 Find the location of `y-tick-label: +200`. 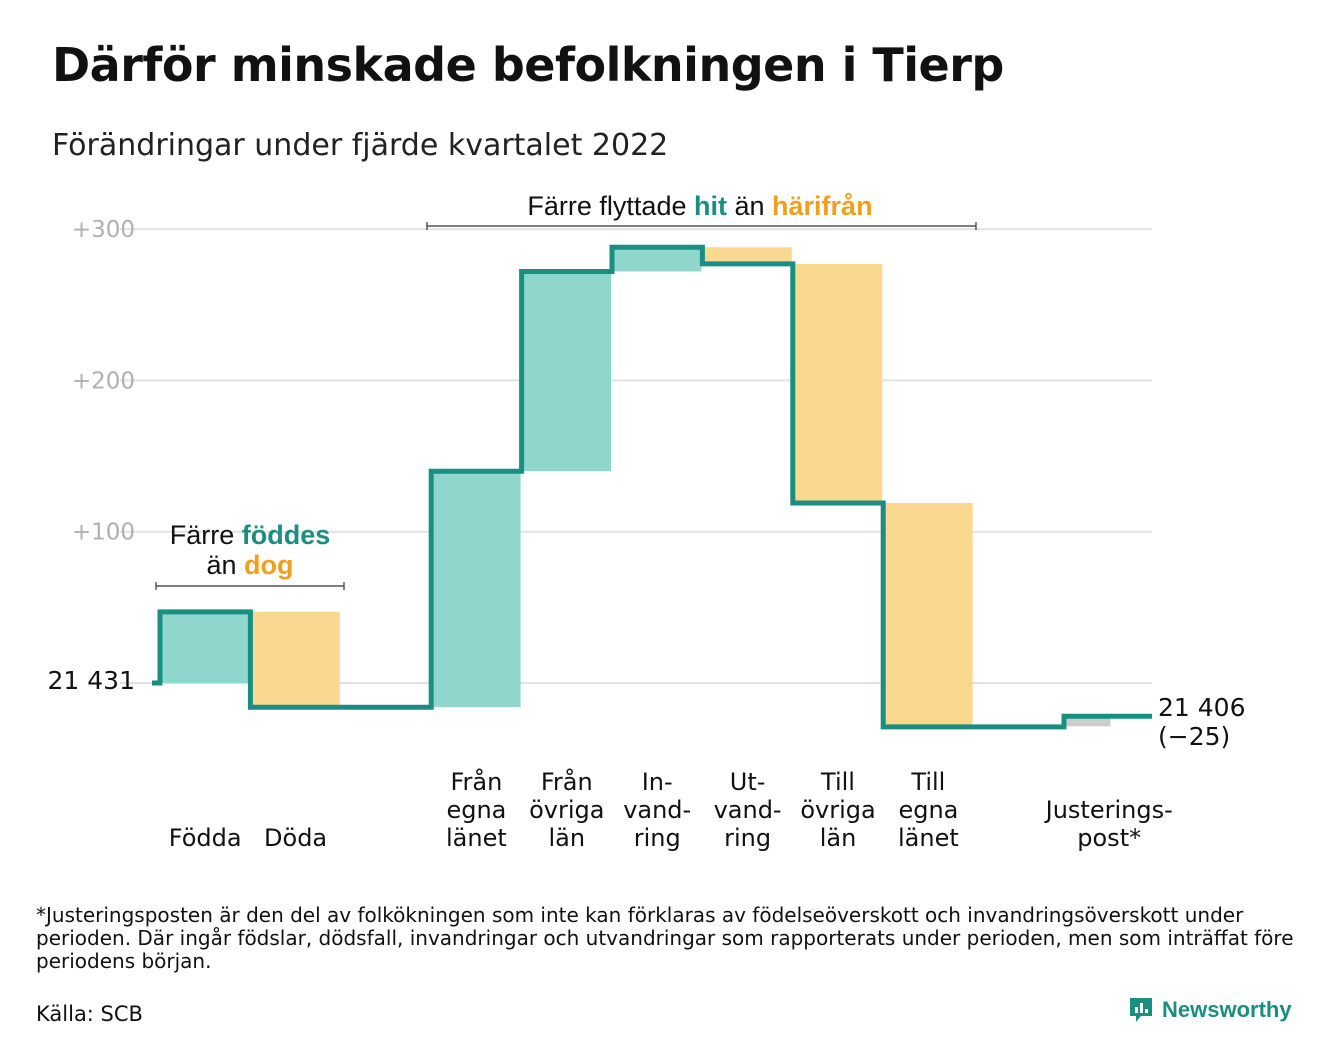

y-tick-label: +200 is located at coordinates (103, 381).